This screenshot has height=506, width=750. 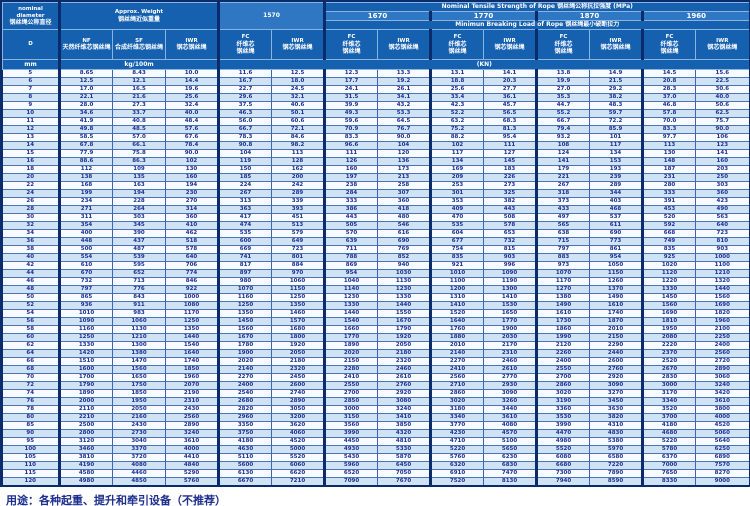 What do you see at coordinates (563, 305) in the screenshot?
I see `value-cell: 1490` at bounding box center [563, 305].